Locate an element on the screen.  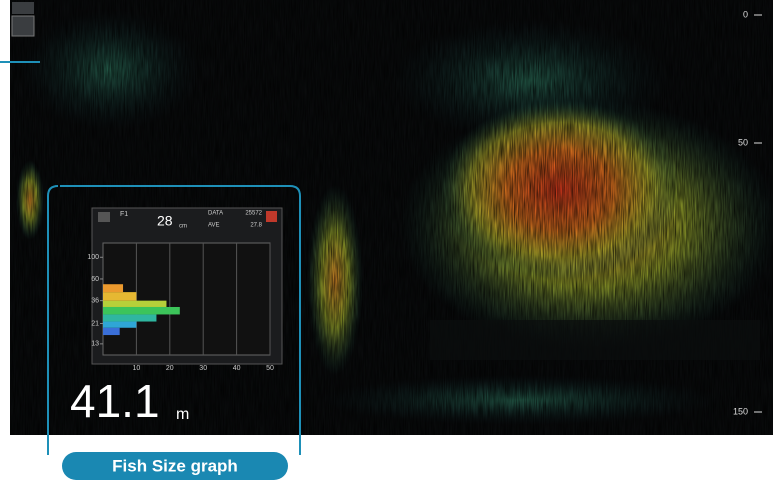
depth-unit: m is located at coordinates (182, 414).